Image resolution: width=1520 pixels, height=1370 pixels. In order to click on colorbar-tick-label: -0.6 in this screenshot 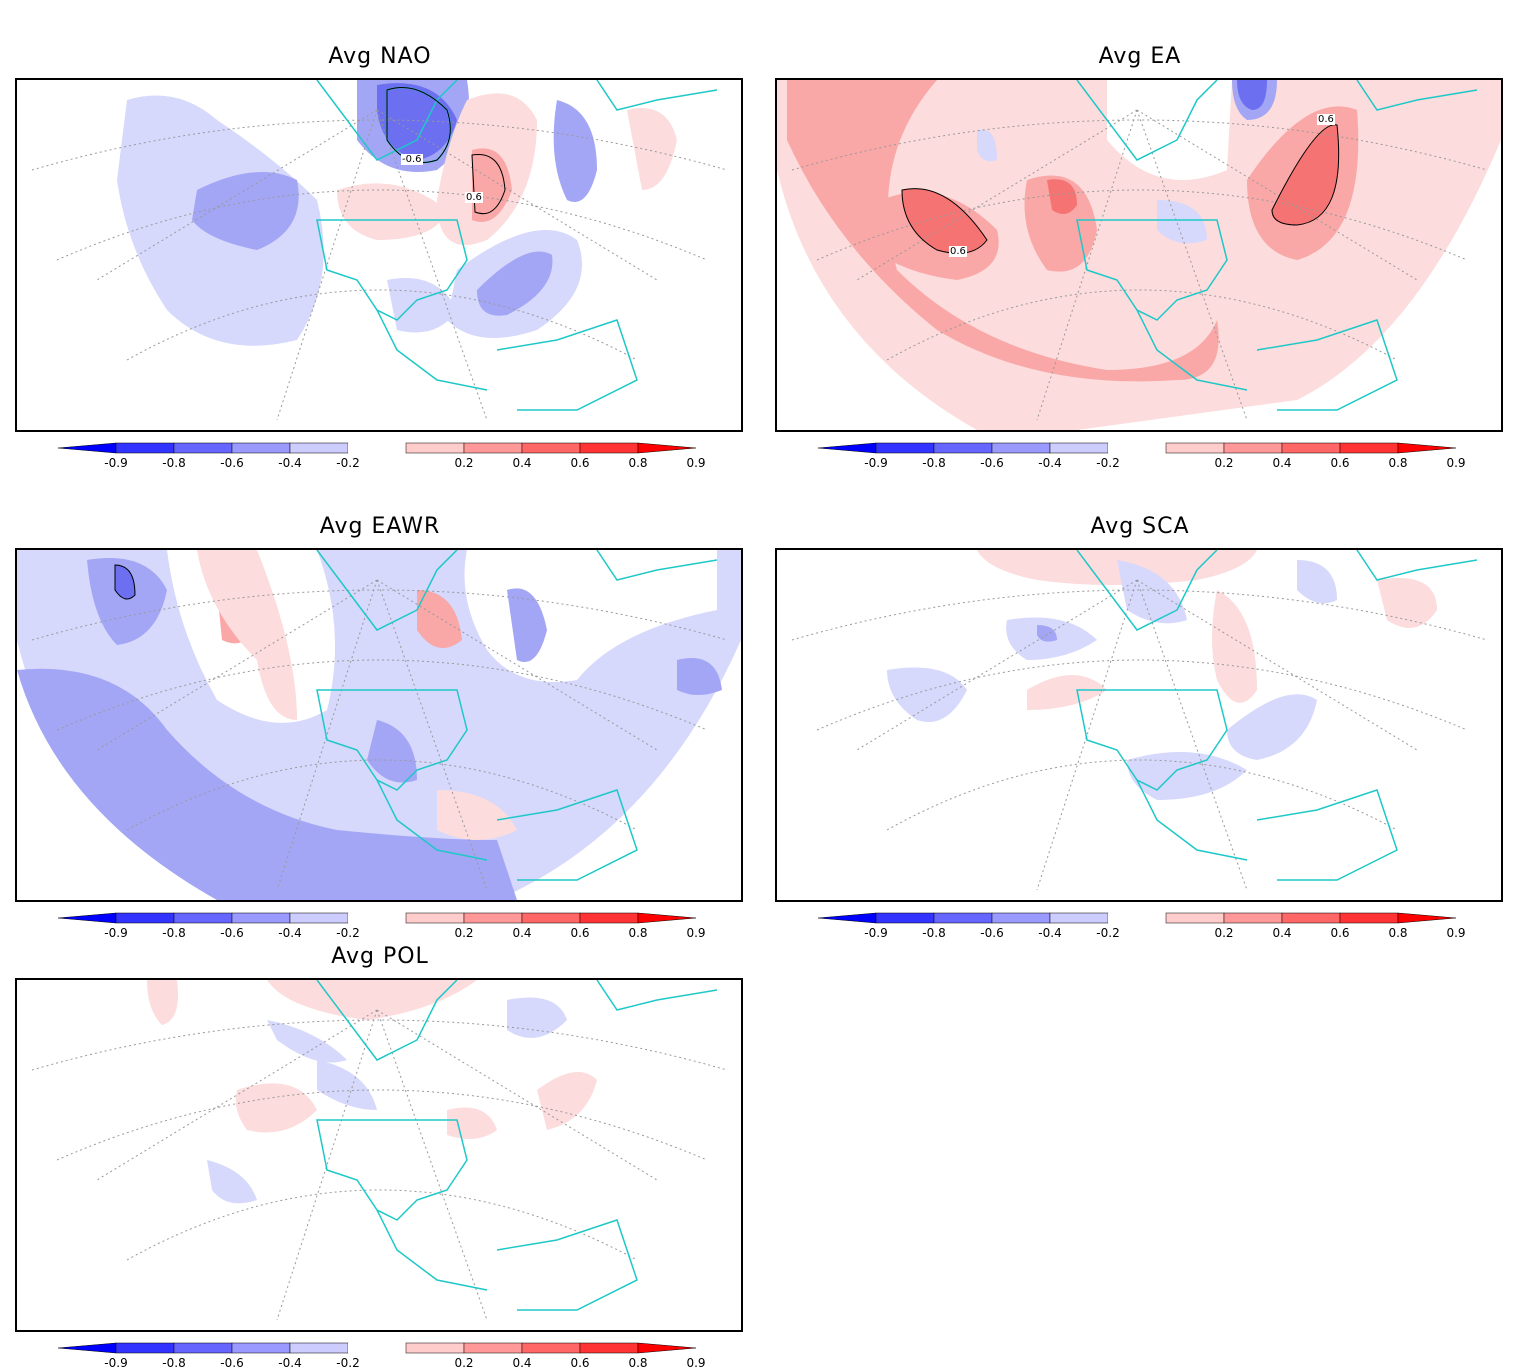, I will do `click(232, 1363)`.